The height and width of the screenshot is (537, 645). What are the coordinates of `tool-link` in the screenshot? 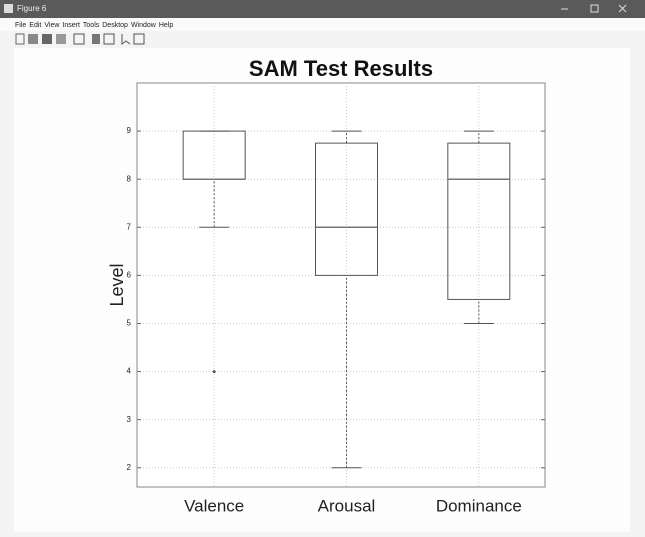 It's located at (96, 39).